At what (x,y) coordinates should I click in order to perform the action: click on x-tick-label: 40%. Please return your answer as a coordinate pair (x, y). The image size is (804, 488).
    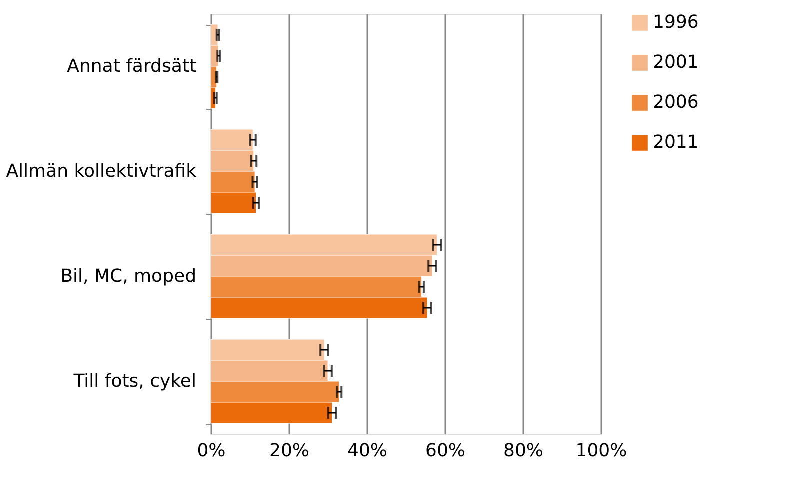
    Looking at the image, I should click on (367, 451).